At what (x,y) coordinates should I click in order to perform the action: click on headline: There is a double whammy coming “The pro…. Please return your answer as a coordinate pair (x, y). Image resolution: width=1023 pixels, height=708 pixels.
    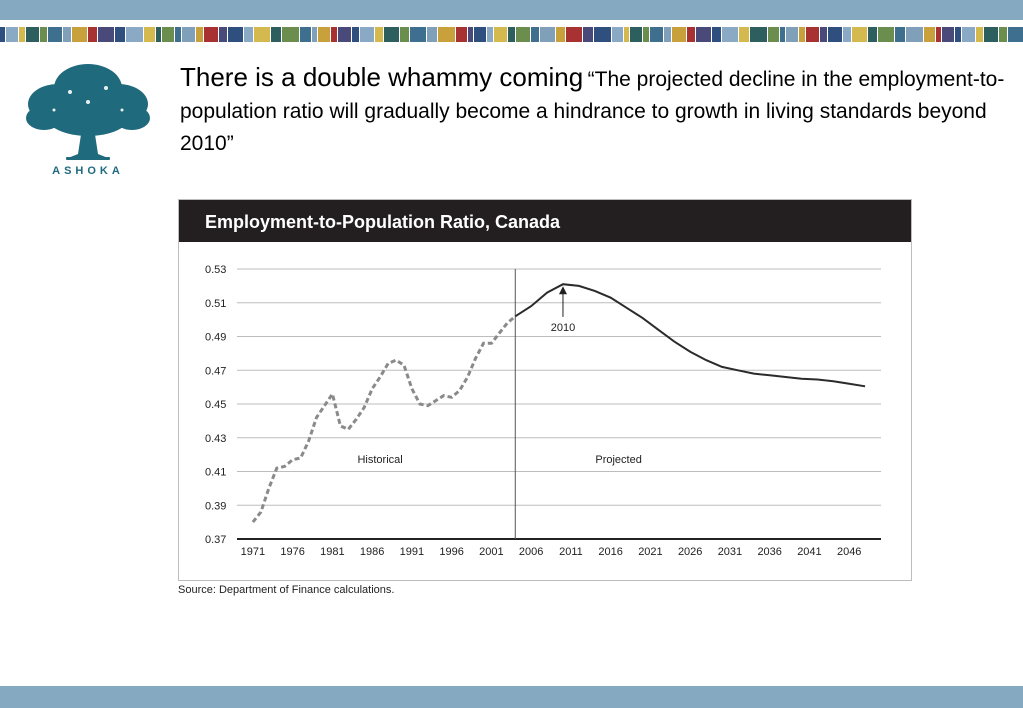
    Looking at the image, I should click on (600, 111).